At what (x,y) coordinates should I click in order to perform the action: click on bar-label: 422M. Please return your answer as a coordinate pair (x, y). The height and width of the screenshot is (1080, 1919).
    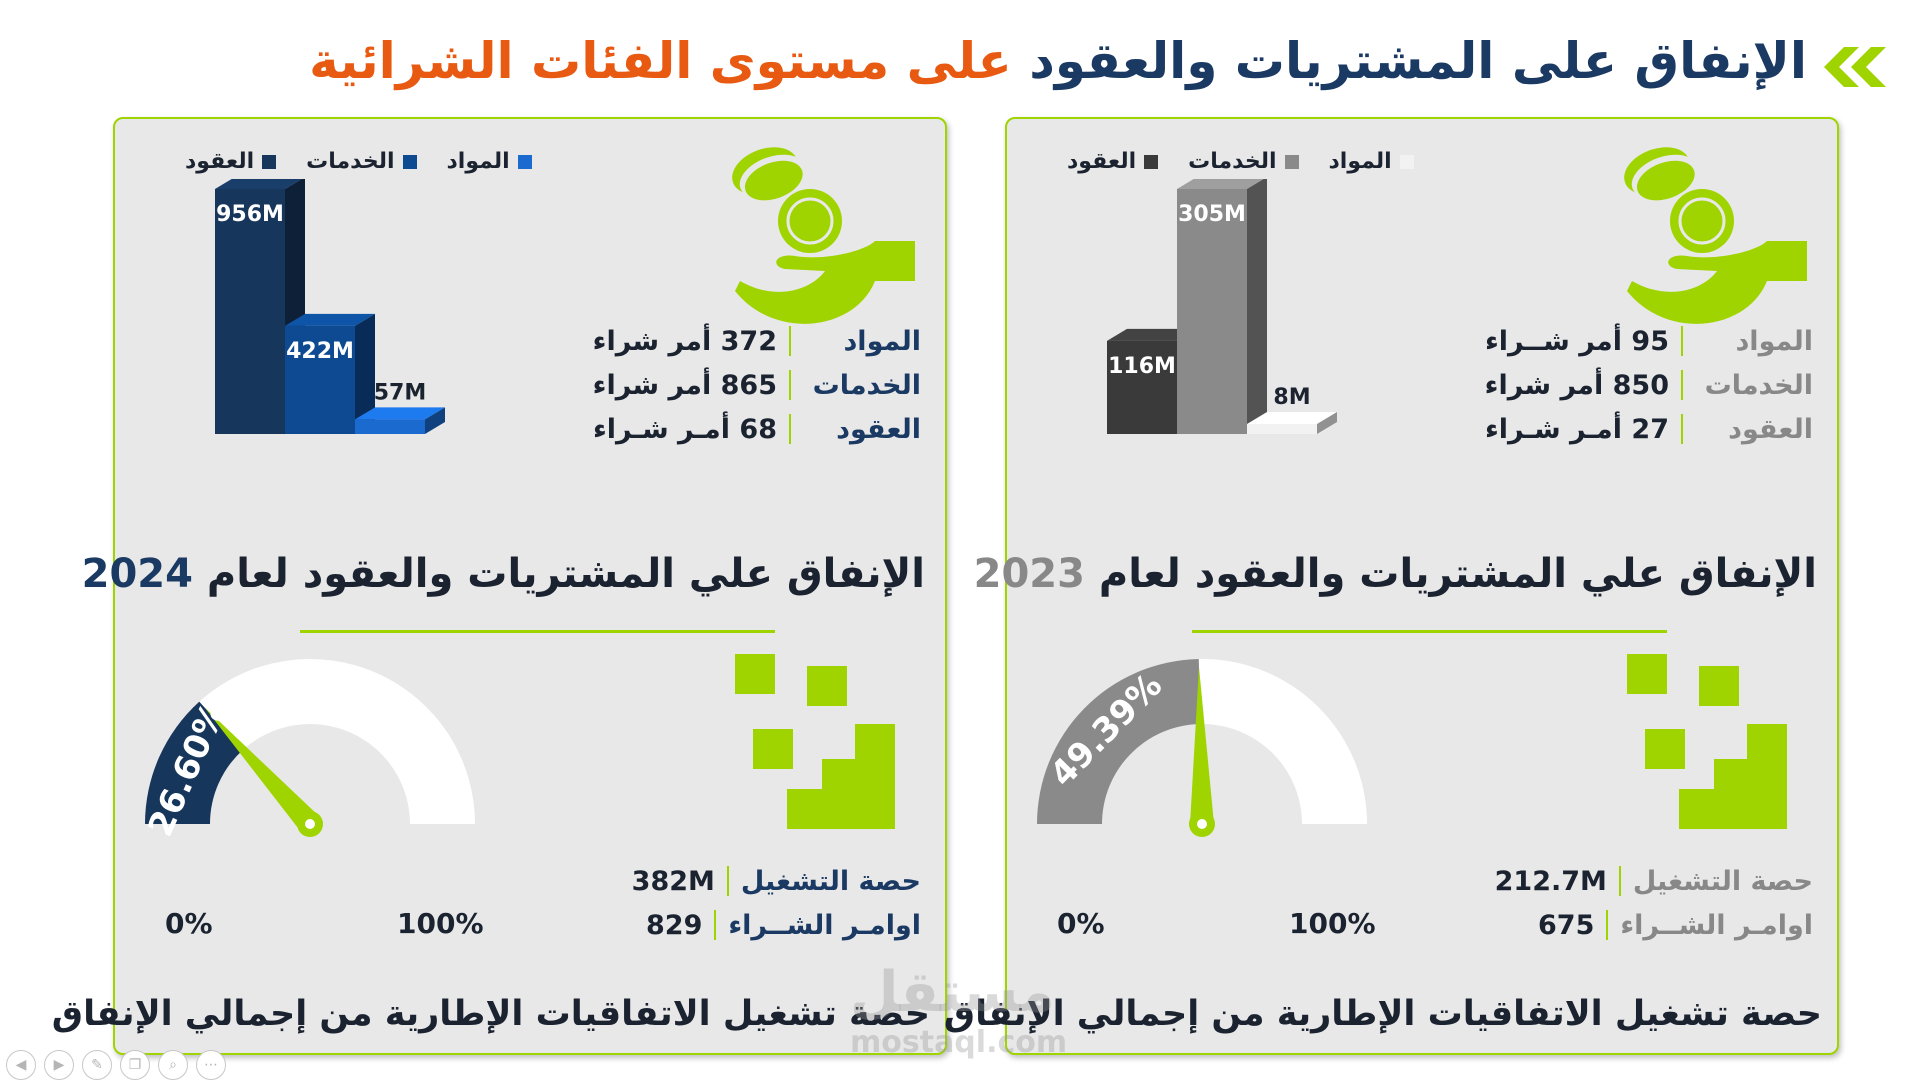
    Looking at the image, I should click on (320, 351).